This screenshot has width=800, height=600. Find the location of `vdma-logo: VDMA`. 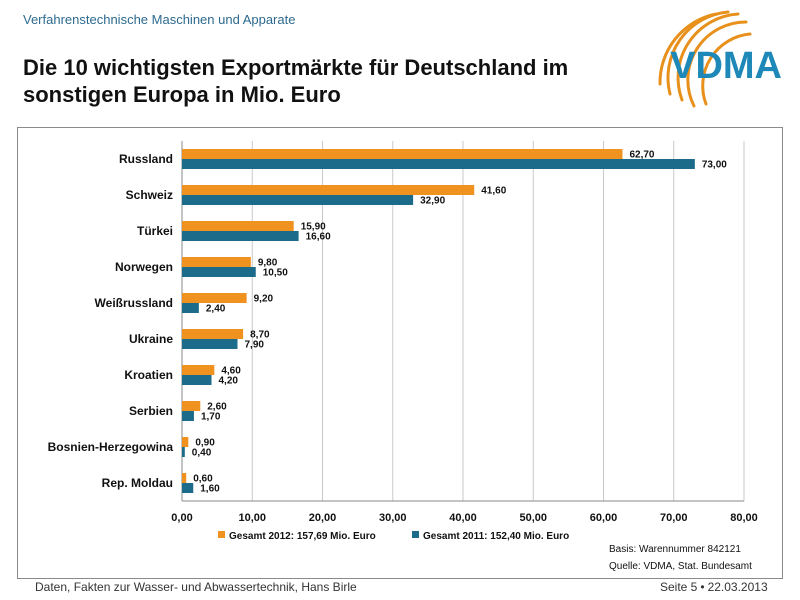

vdma-logo: VDMA is located at coordinates (720, 59).